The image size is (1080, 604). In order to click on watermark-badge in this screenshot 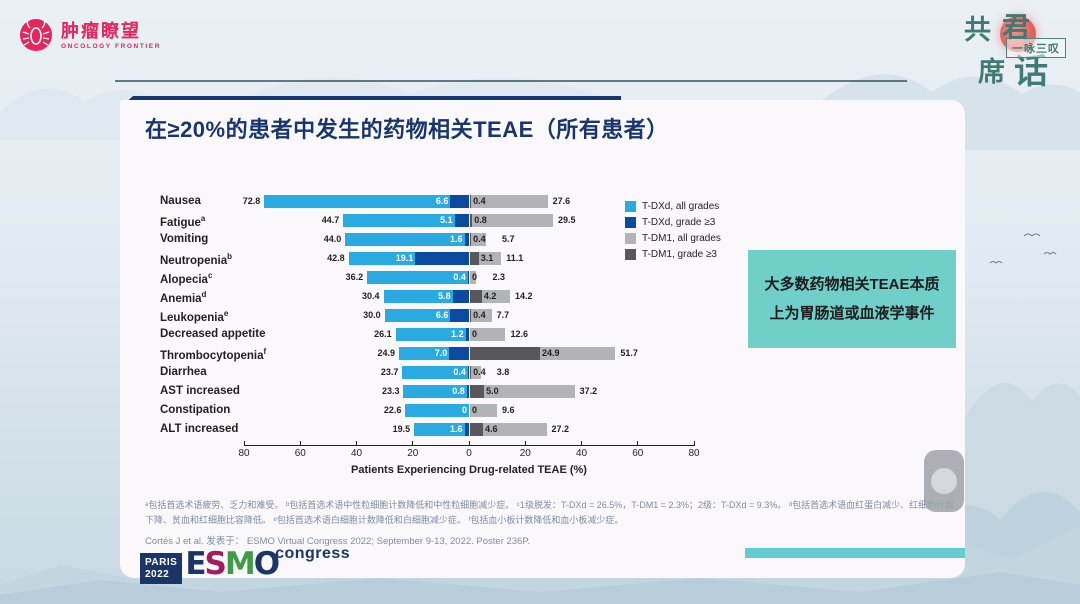, I will do `click(944, 481)`.